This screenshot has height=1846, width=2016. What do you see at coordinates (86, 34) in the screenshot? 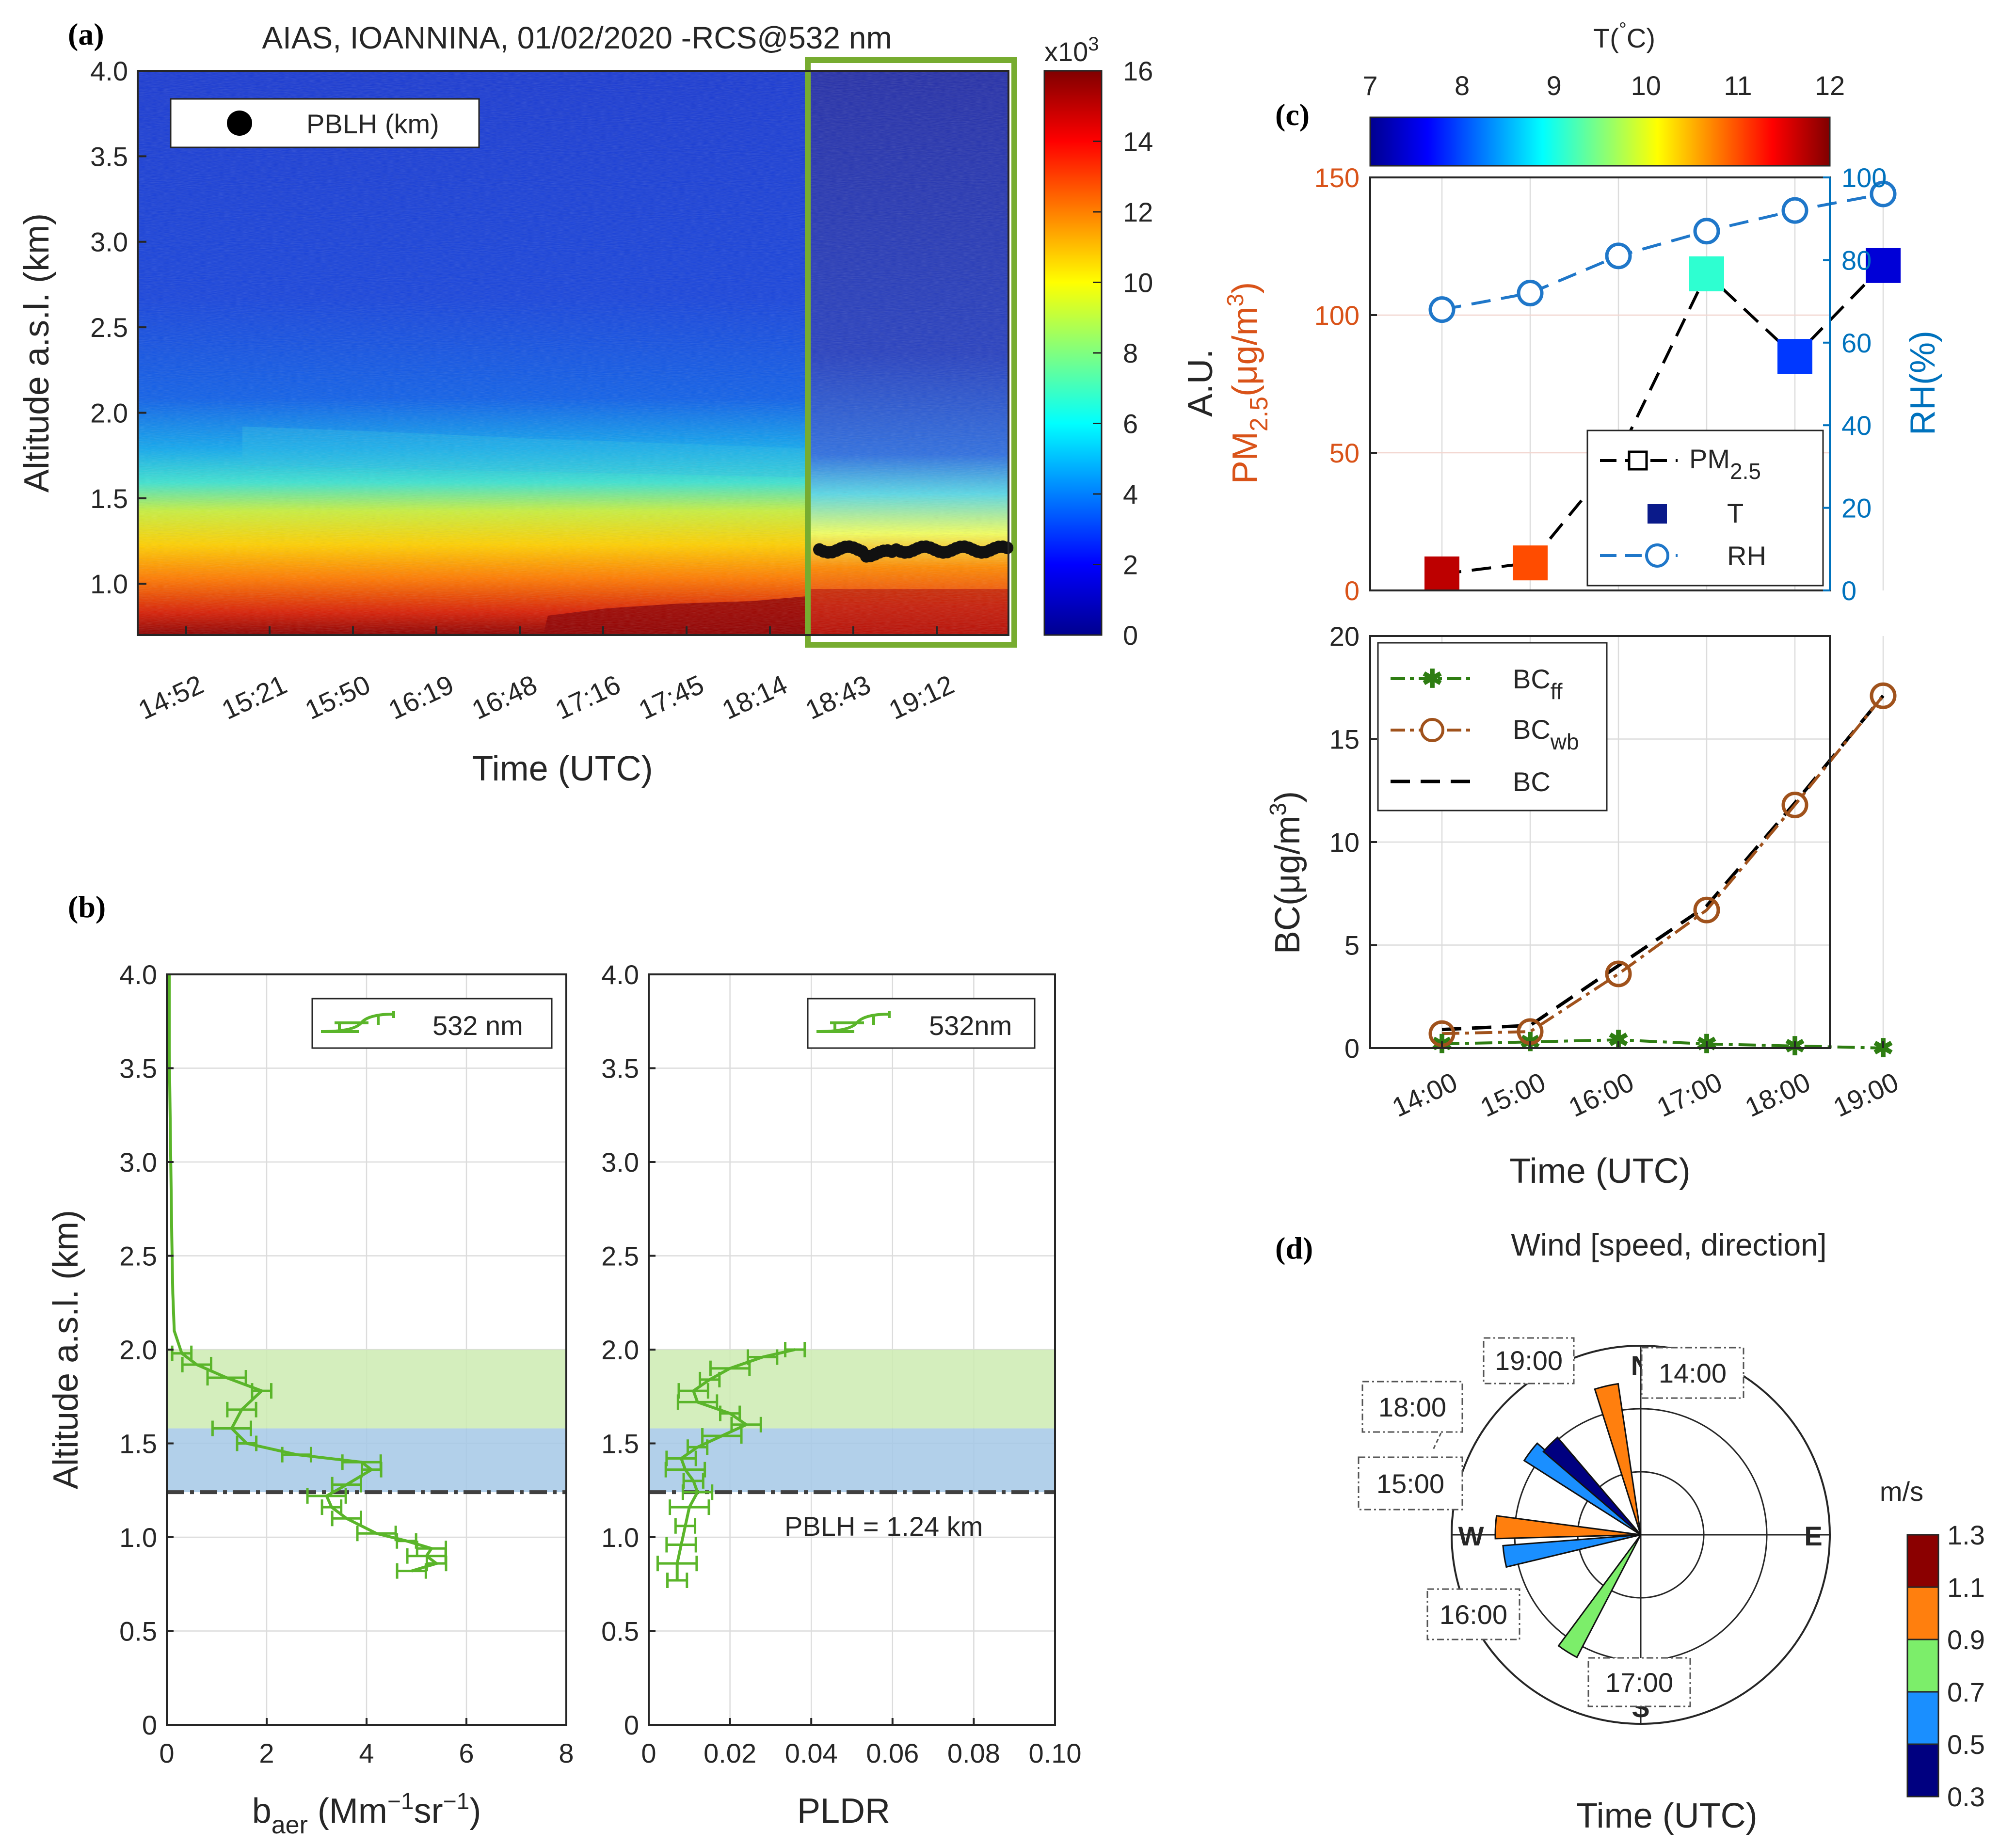
I see `panel-a-letter: (a)` at bounding box center [86, 34].